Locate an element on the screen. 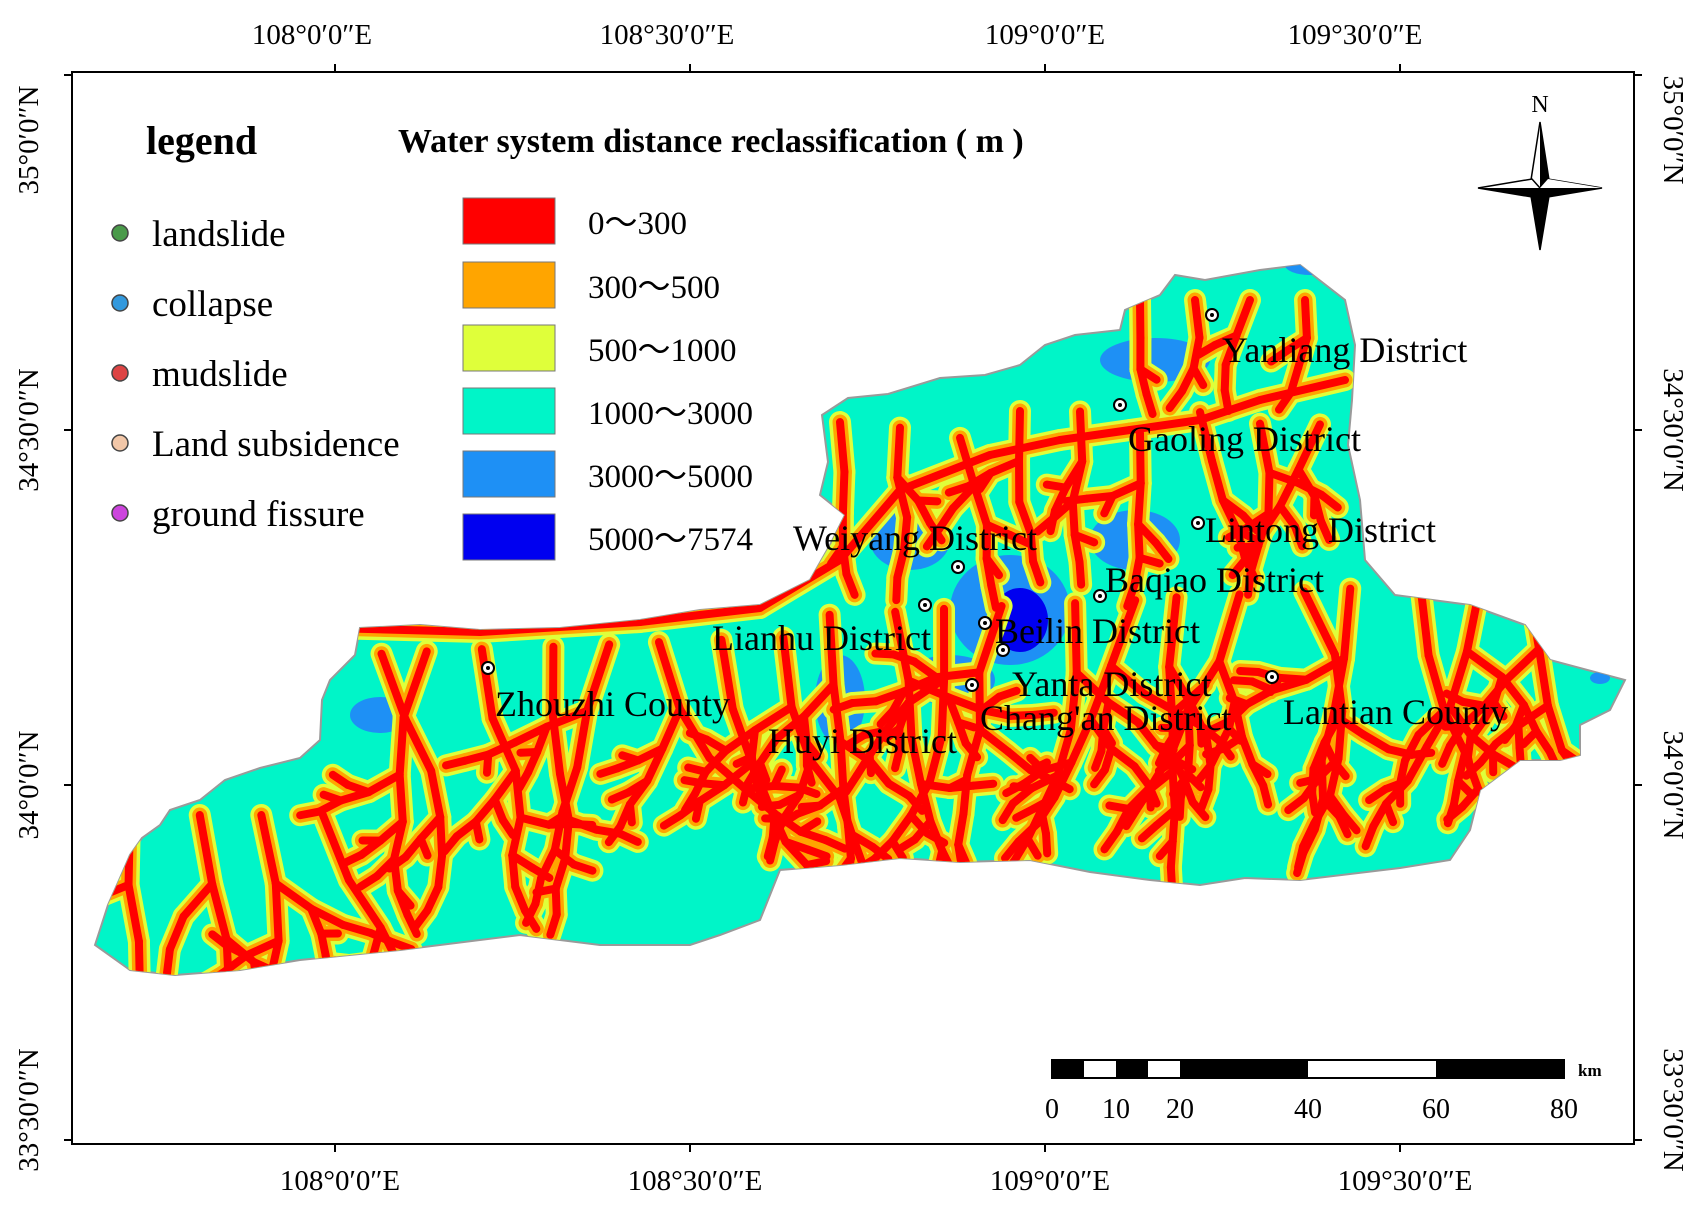  class-label-0-300: 0～300 is located at coordinates (637, 224).